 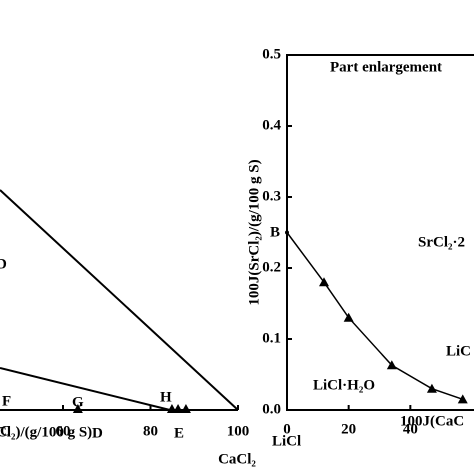 What do you see at coordinates (410, 429) in the screenshot?
I see `x-tick-label: 40` at bounding box center [410, 429].